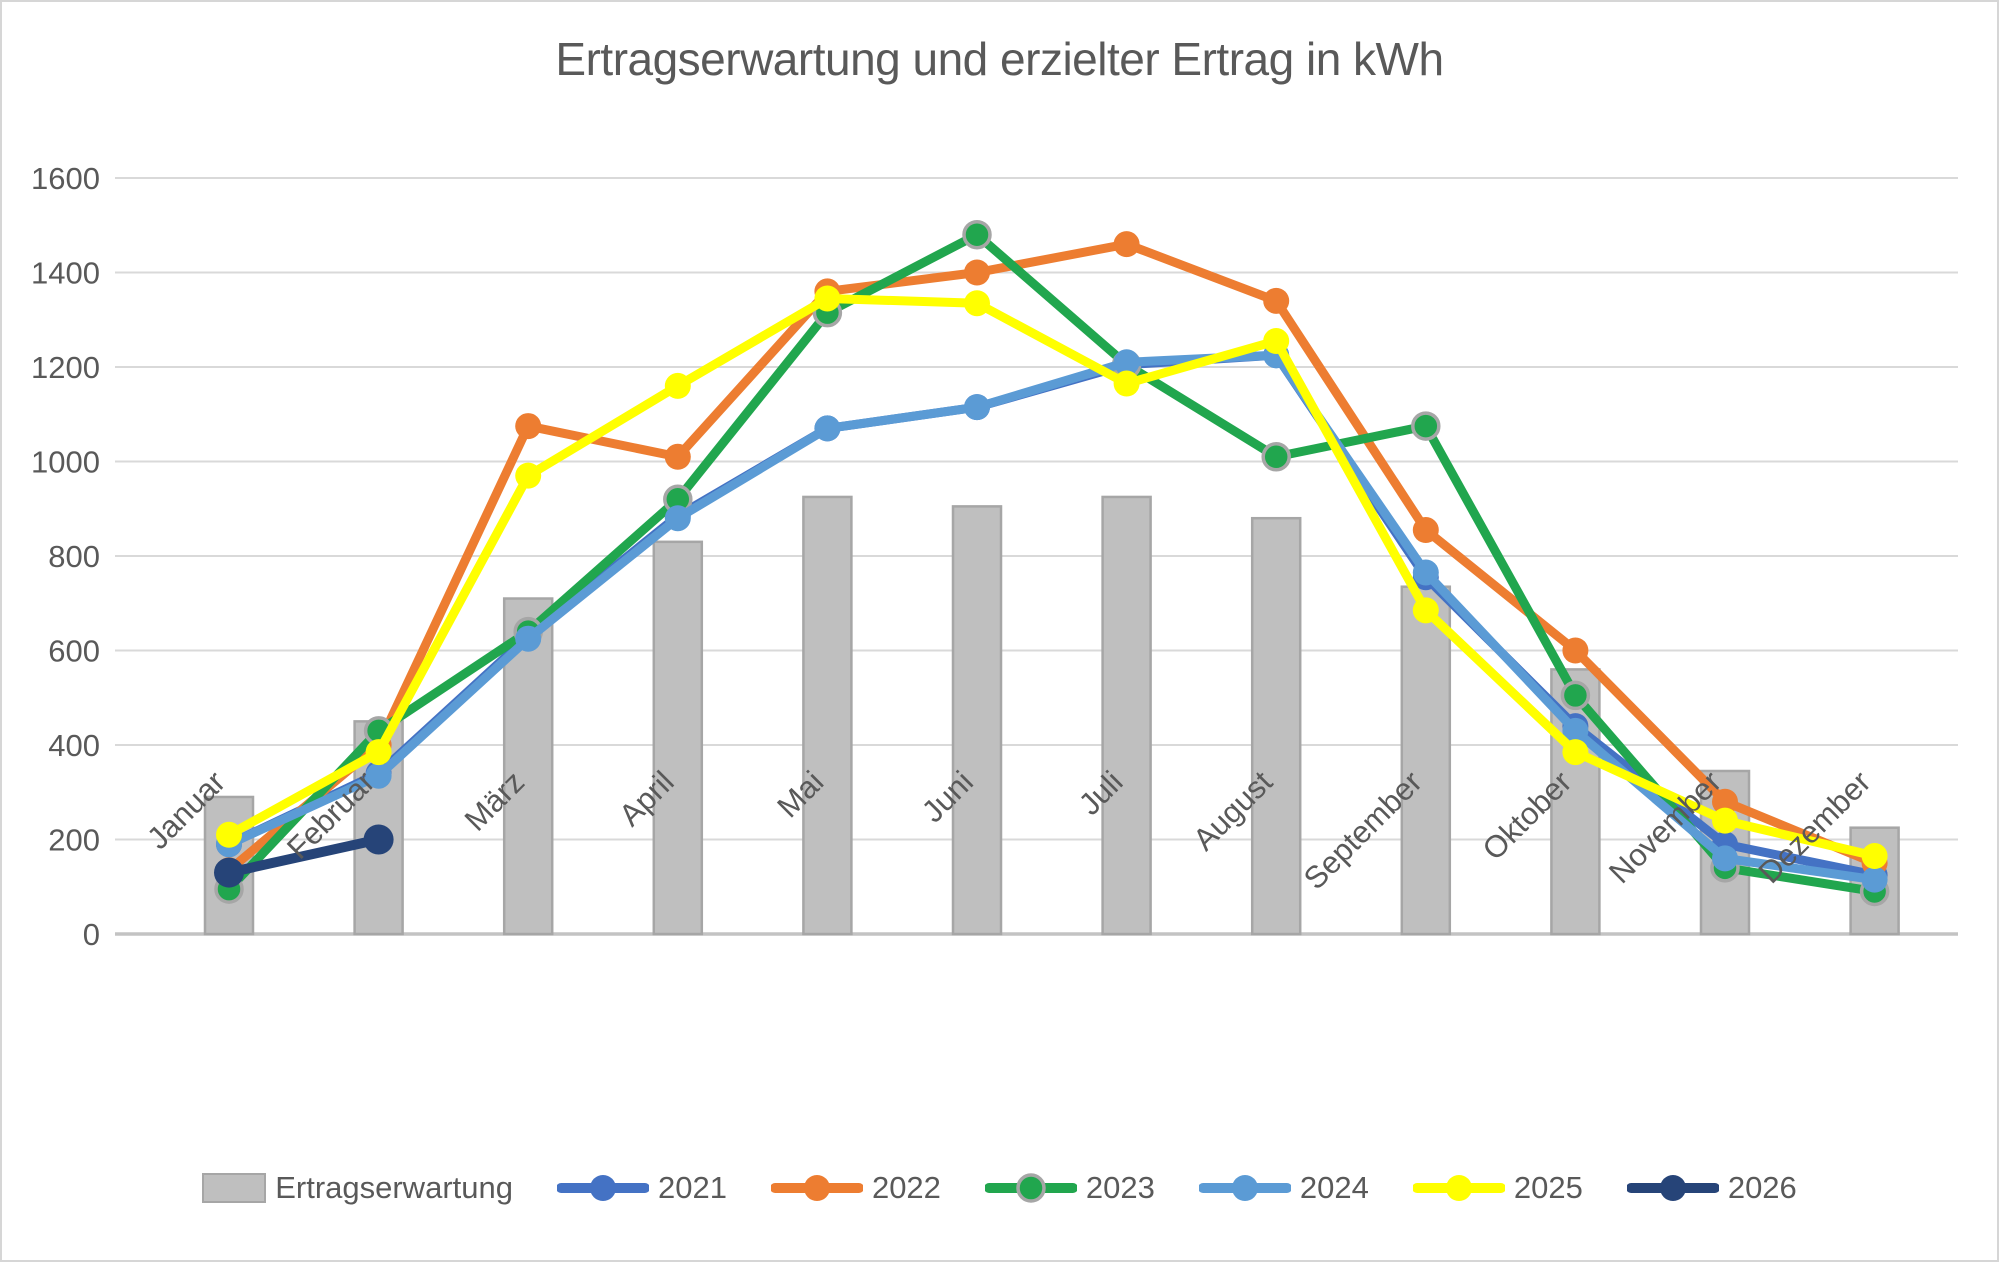 The width and height of the screenshot is (1999, 1262). What do you see at coordinates (65, 178) in the screenshot?
I see `y-tick-label-1600: 1600` at bounding box center [65, 178].